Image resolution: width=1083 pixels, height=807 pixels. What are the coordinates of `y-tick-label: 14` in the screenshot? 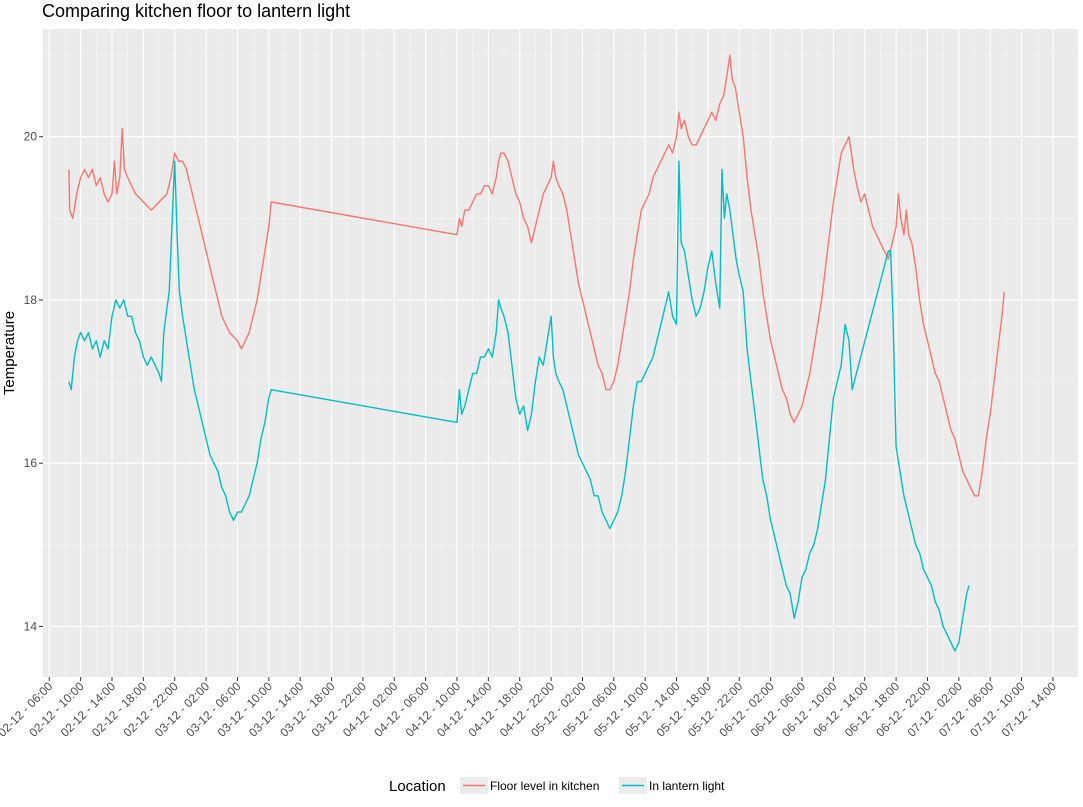 It's located at (31, 626).